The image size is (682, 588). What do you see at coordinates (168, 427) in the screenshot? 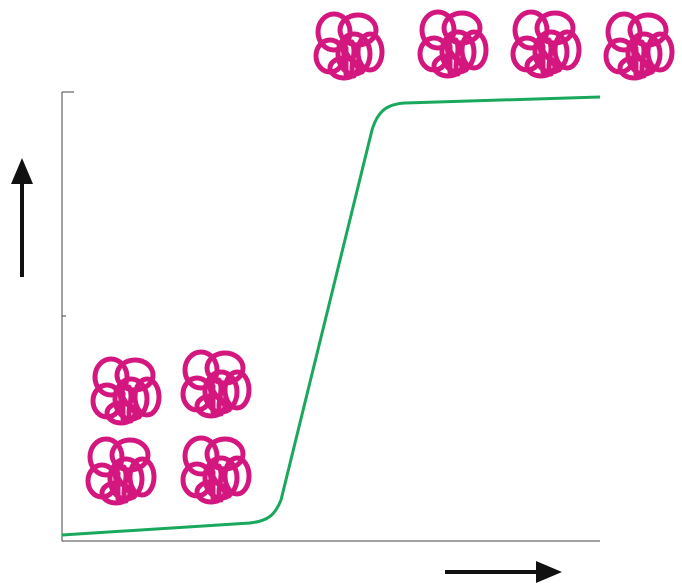
I see `clusters-low` at bounding box center [168, 427].